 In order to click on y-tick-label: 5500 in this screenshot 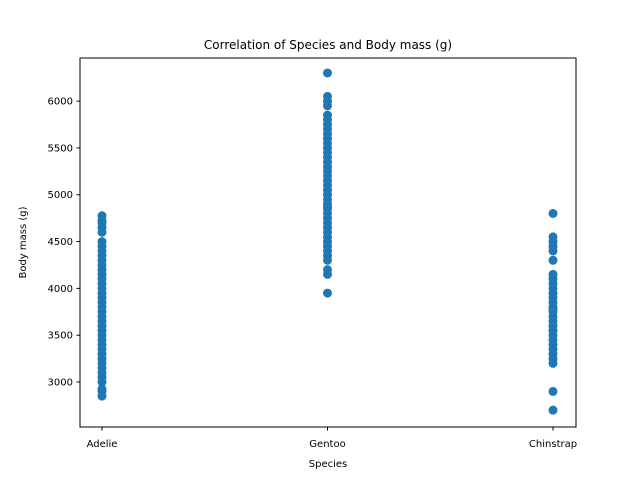, I will do `click(60, 148)`.